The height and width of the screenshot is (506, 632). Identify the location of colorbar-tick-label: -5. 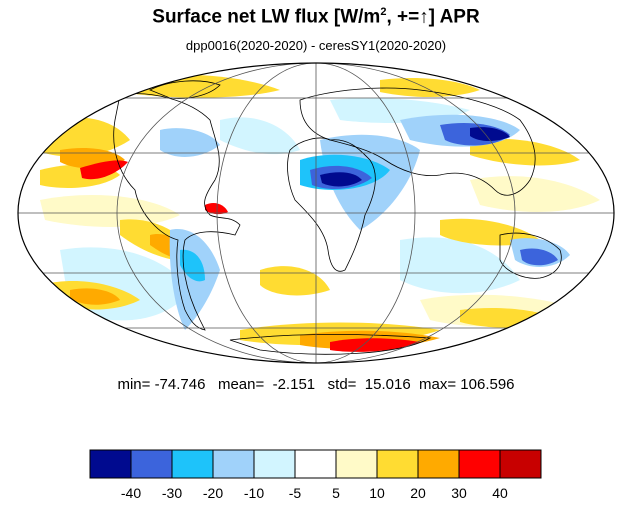
(295, 493).